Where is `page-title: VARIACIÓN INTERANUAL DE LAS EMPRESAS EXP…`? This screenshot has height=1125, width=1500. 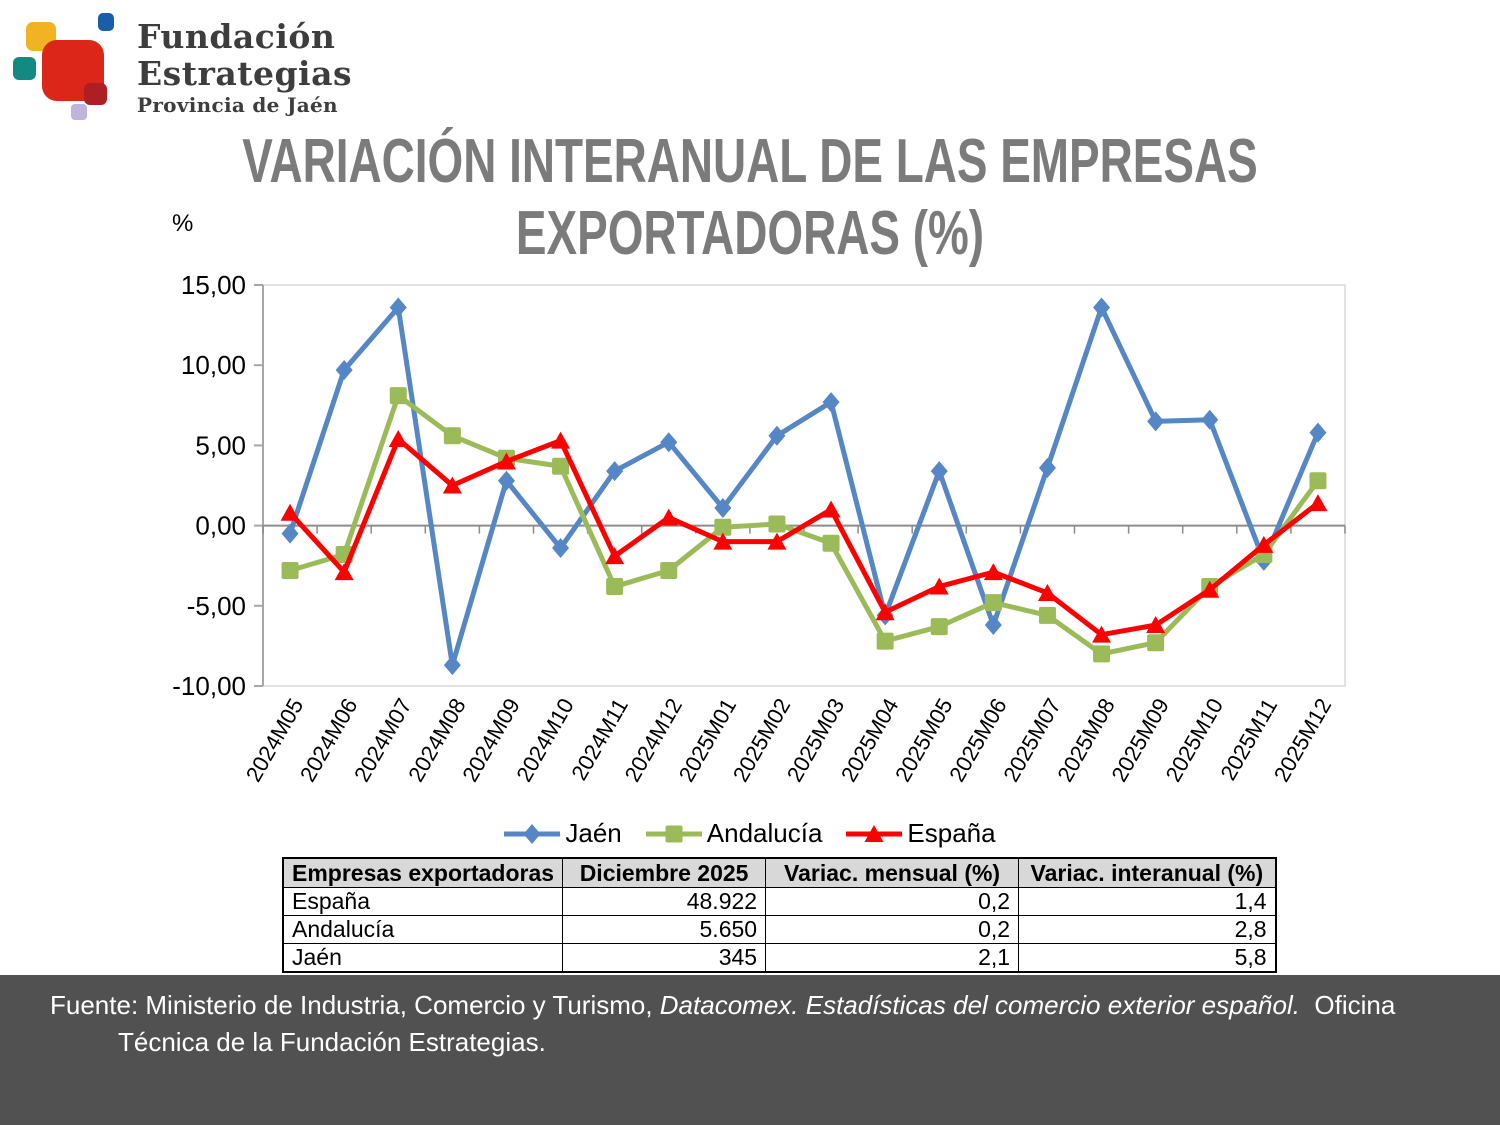
page-title: VARIACIÓN INTERANUAL DE LAS EMPRESAS EXP… is located at coordinates (750, 198).